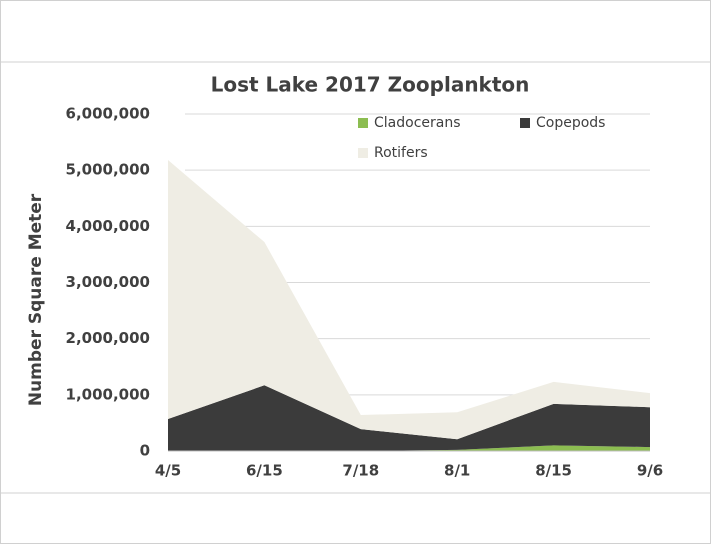 The height and width of the screenshot is (544, 711). What do you see at coordinates (36, 299) in the screenshot?
I see `y-axis-title: Number Square Meter` at bounding box center [36, 299].